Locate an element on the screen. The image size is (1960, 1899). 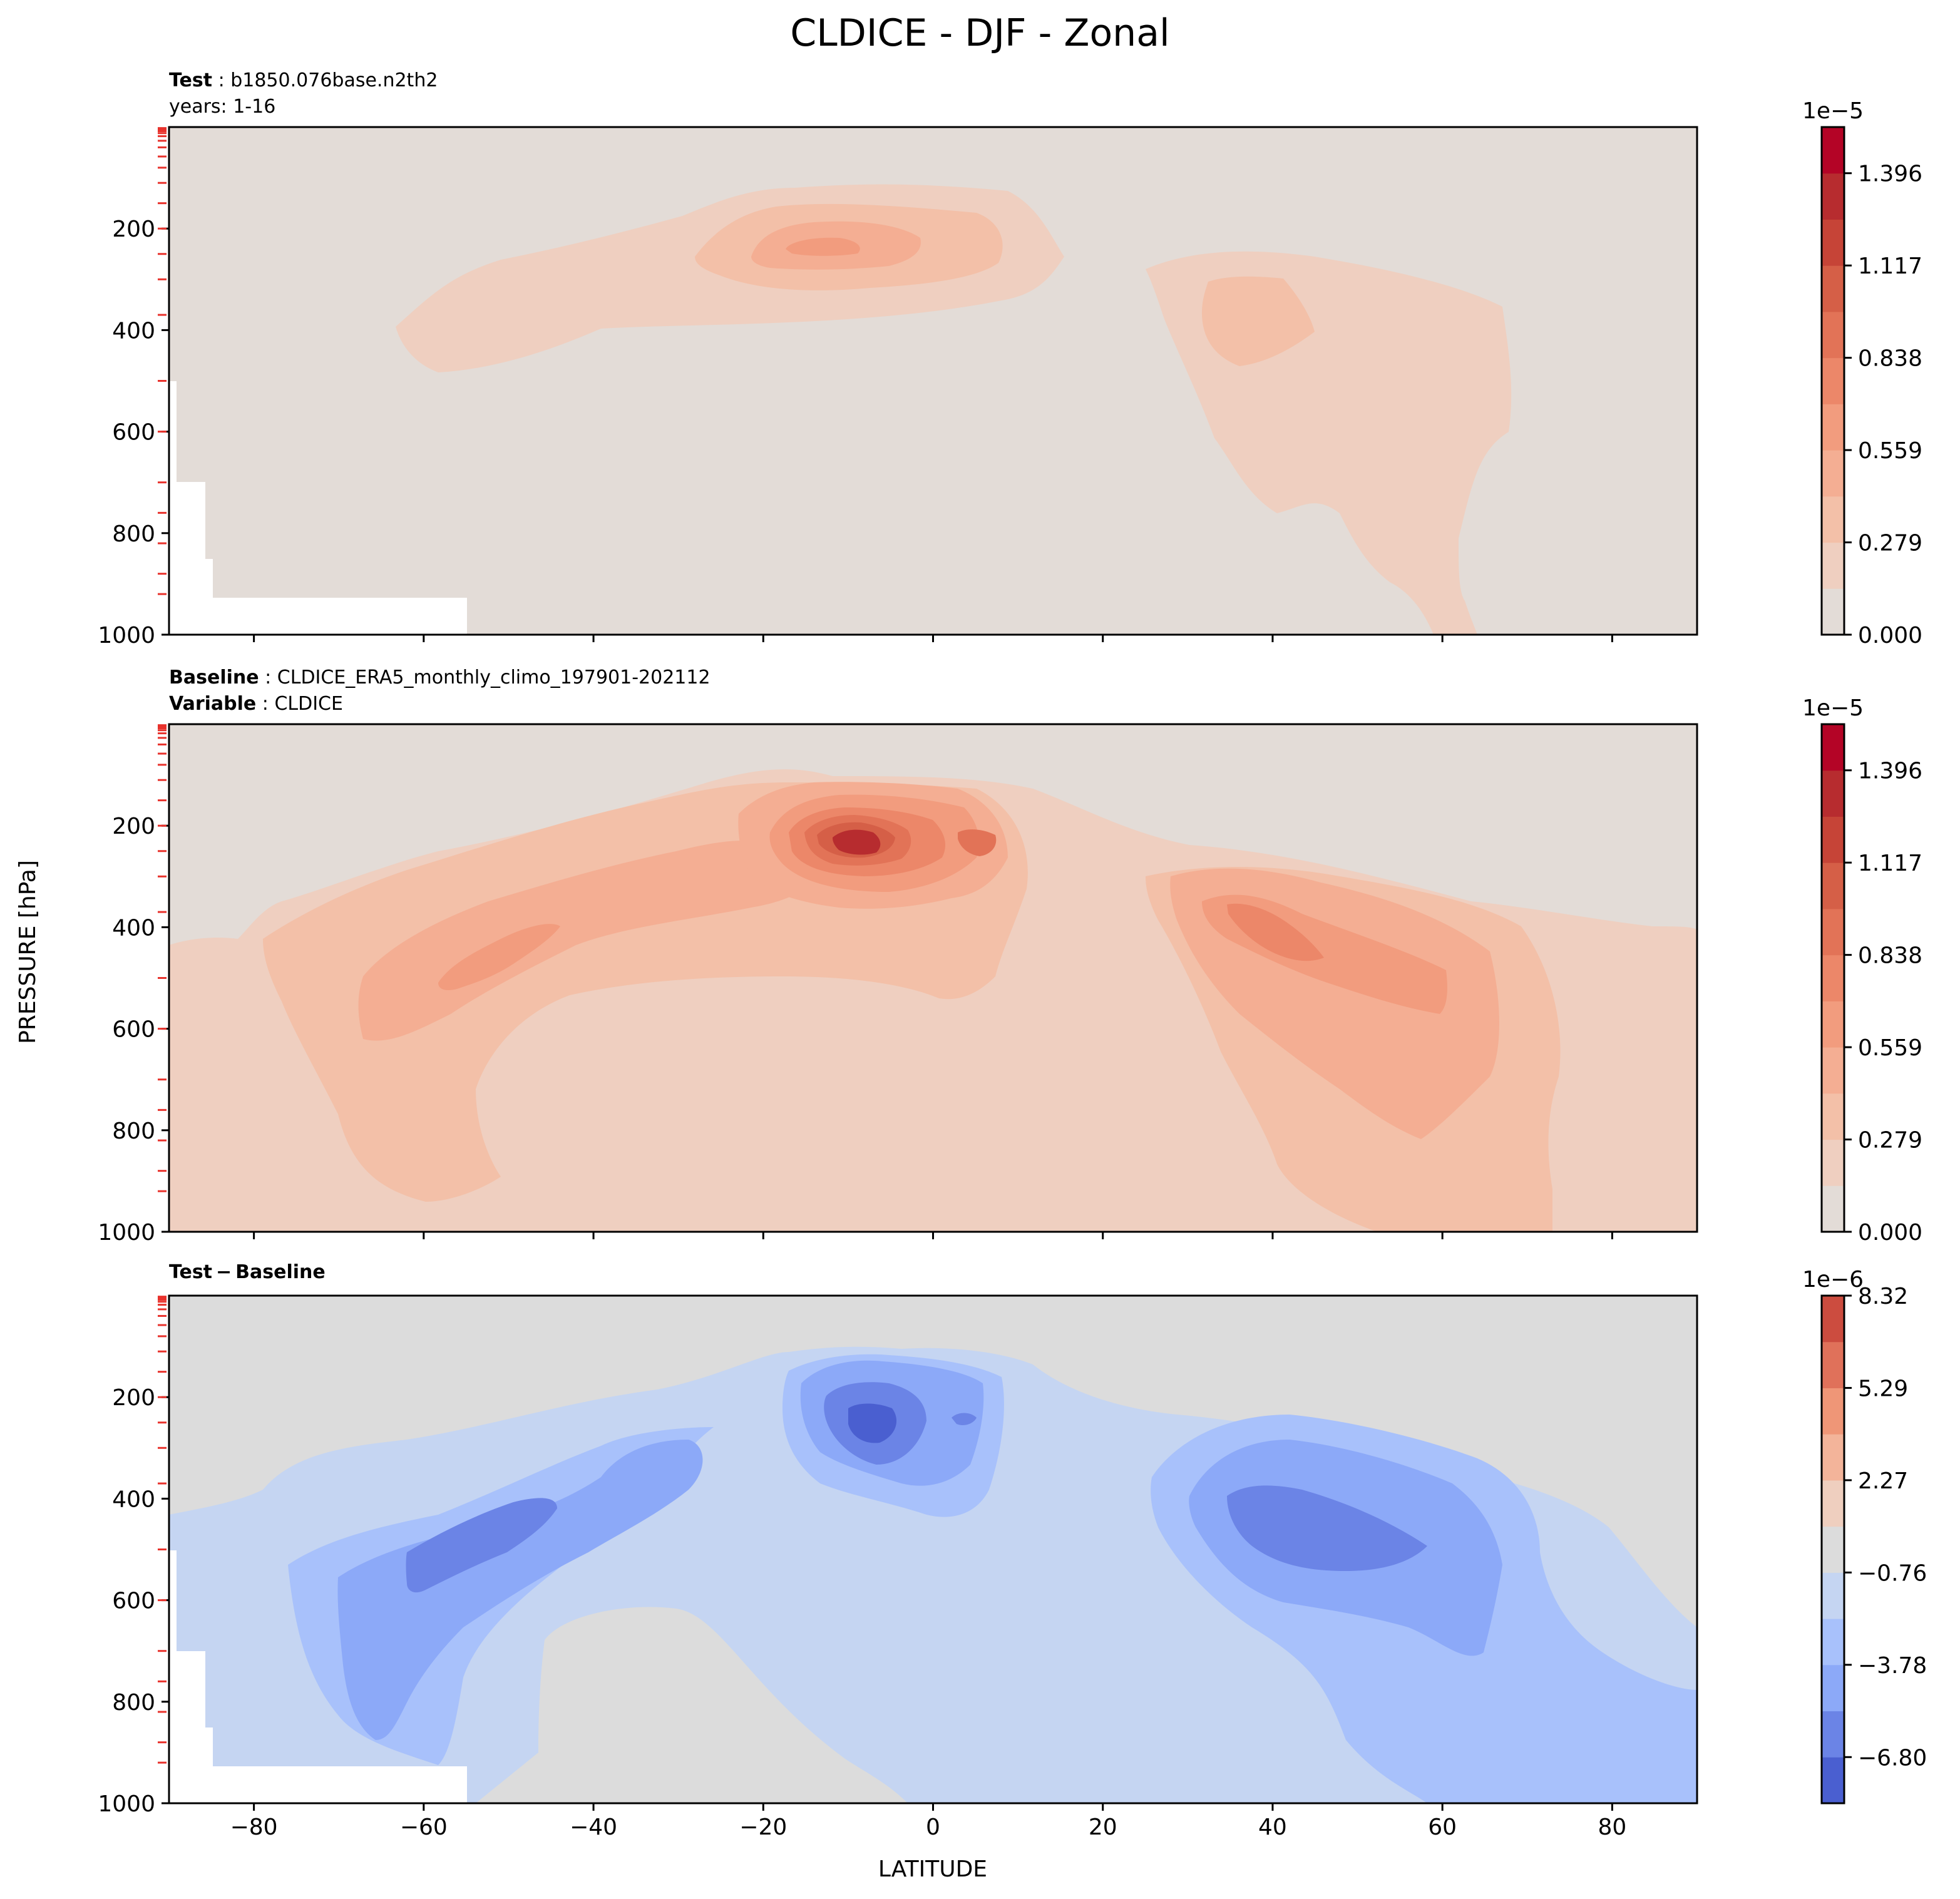
diff-title-line: Test − Baseline is located at coordinates (247, 1272).